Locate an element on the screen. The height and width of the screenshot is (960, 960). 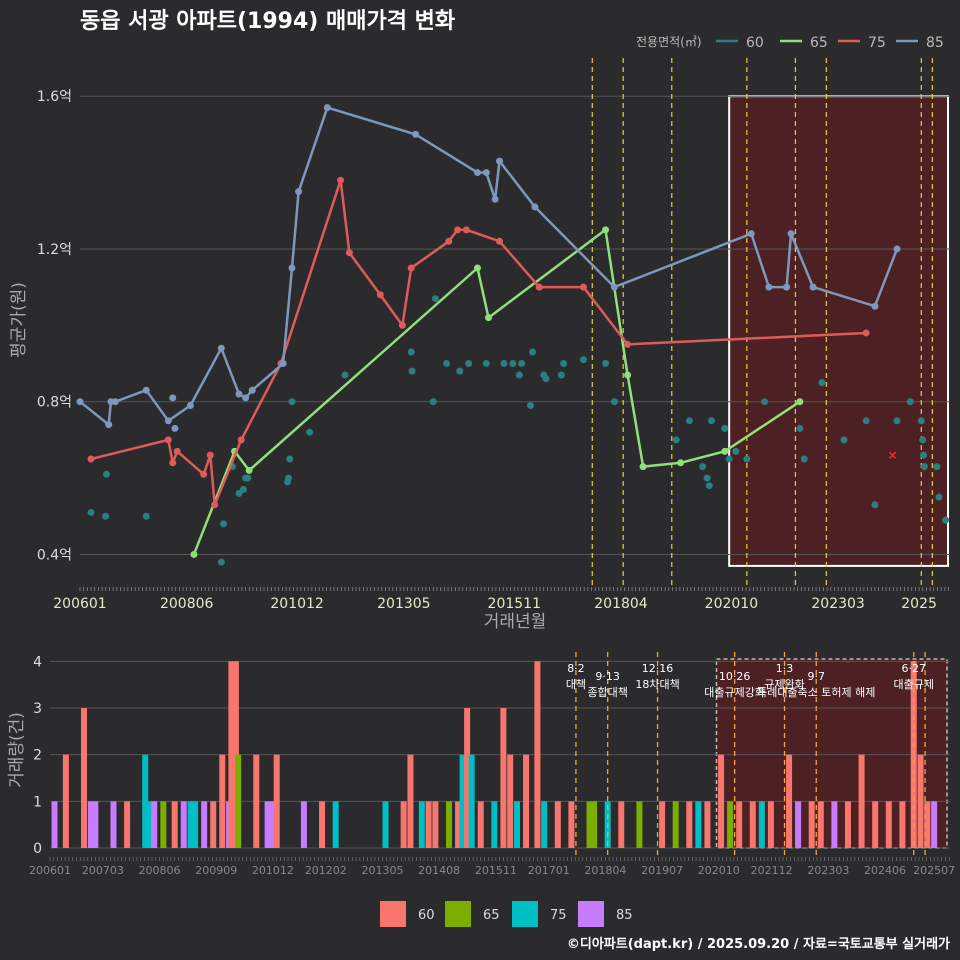
chart-title: 동읍 서광 아파트(1994) 매매가격 변화 is located at coordinates (267, 21).